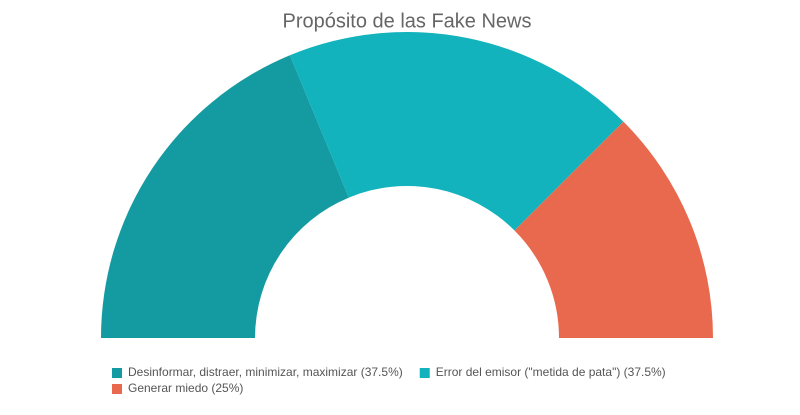 The width and height of the screenshot is (800, 415). Describe the element at coordinates (406, 21) in the screenshot. I see `chart-title: Propósito de las Fake News` at that location.